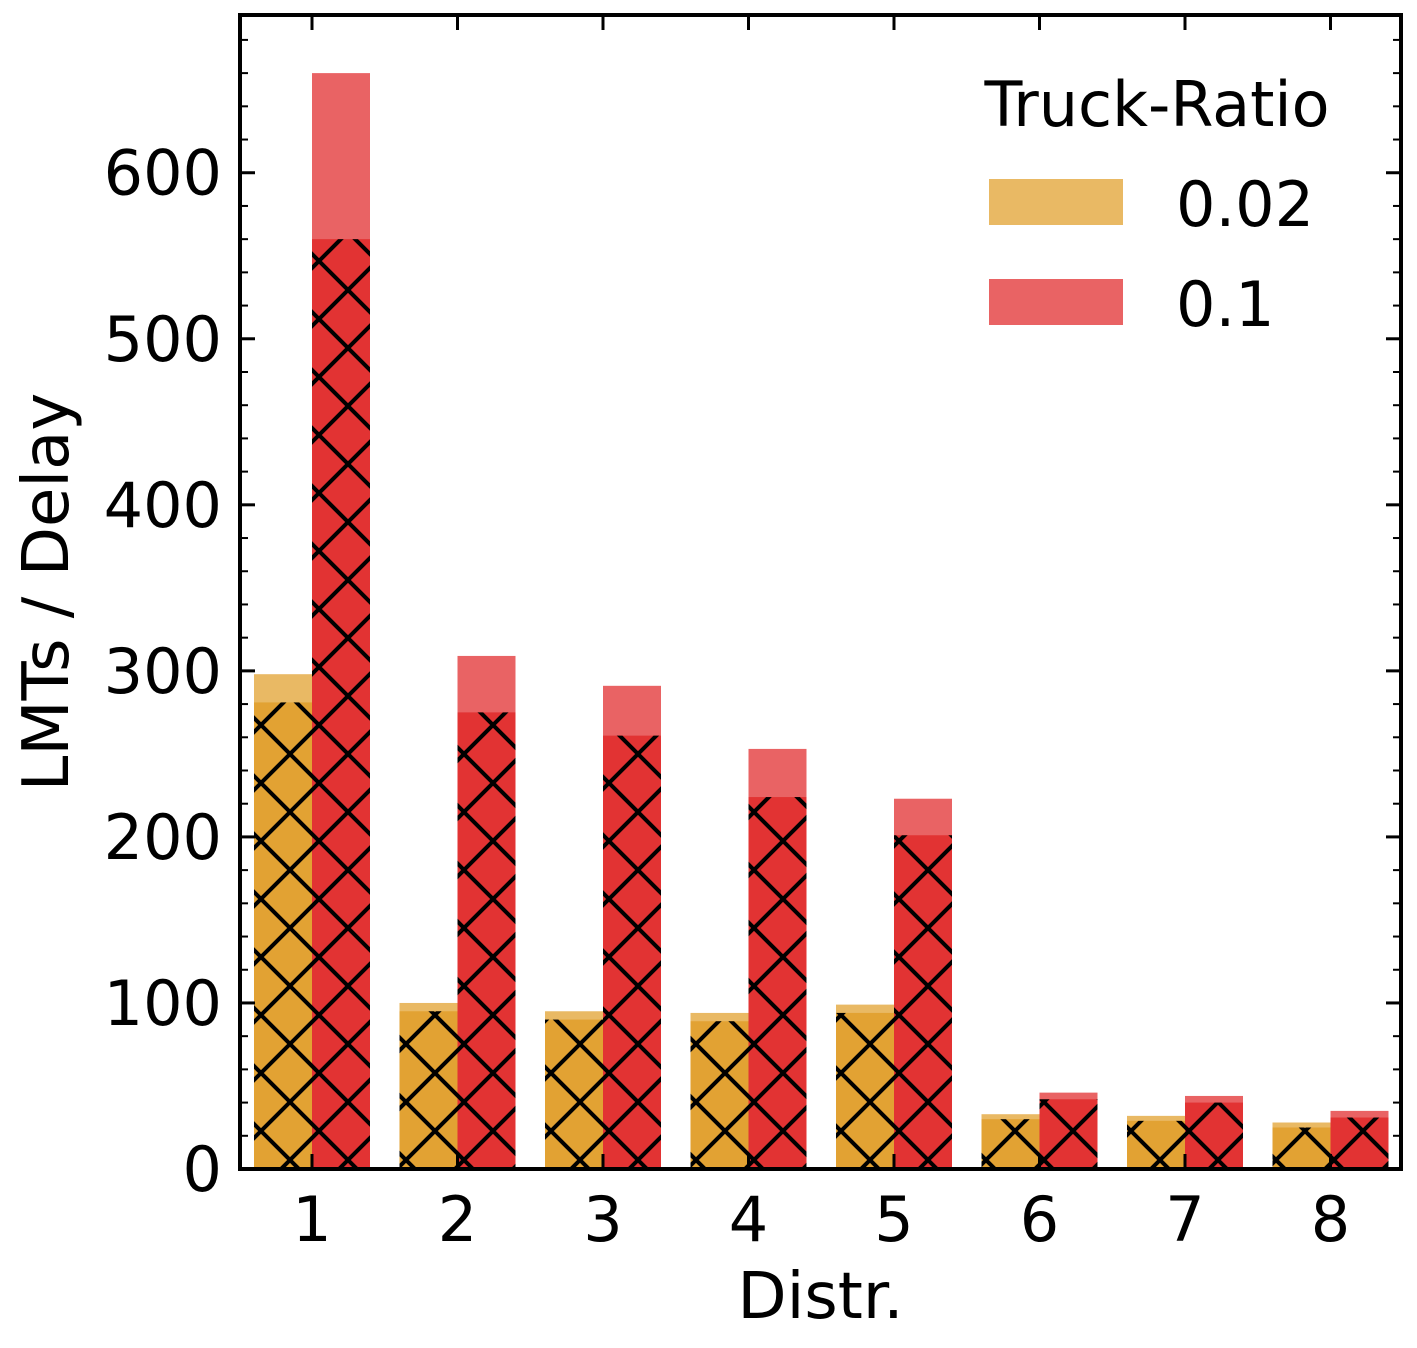 This screenshot has height=1348, width=1417. Describe the element at coordinates (748, 1219) in the screenshot. I see `x-tick-label-4: 4` at that location.